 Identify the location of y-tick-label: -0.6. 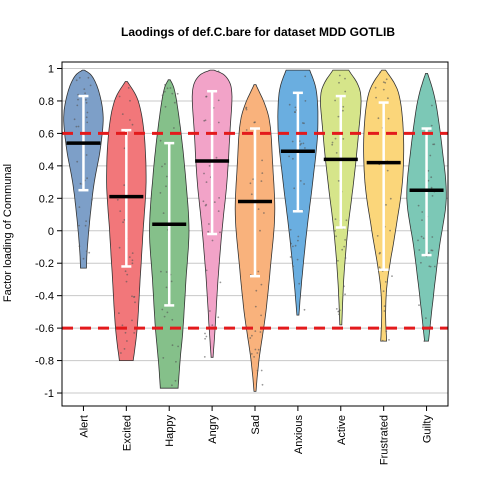
(44, 329).